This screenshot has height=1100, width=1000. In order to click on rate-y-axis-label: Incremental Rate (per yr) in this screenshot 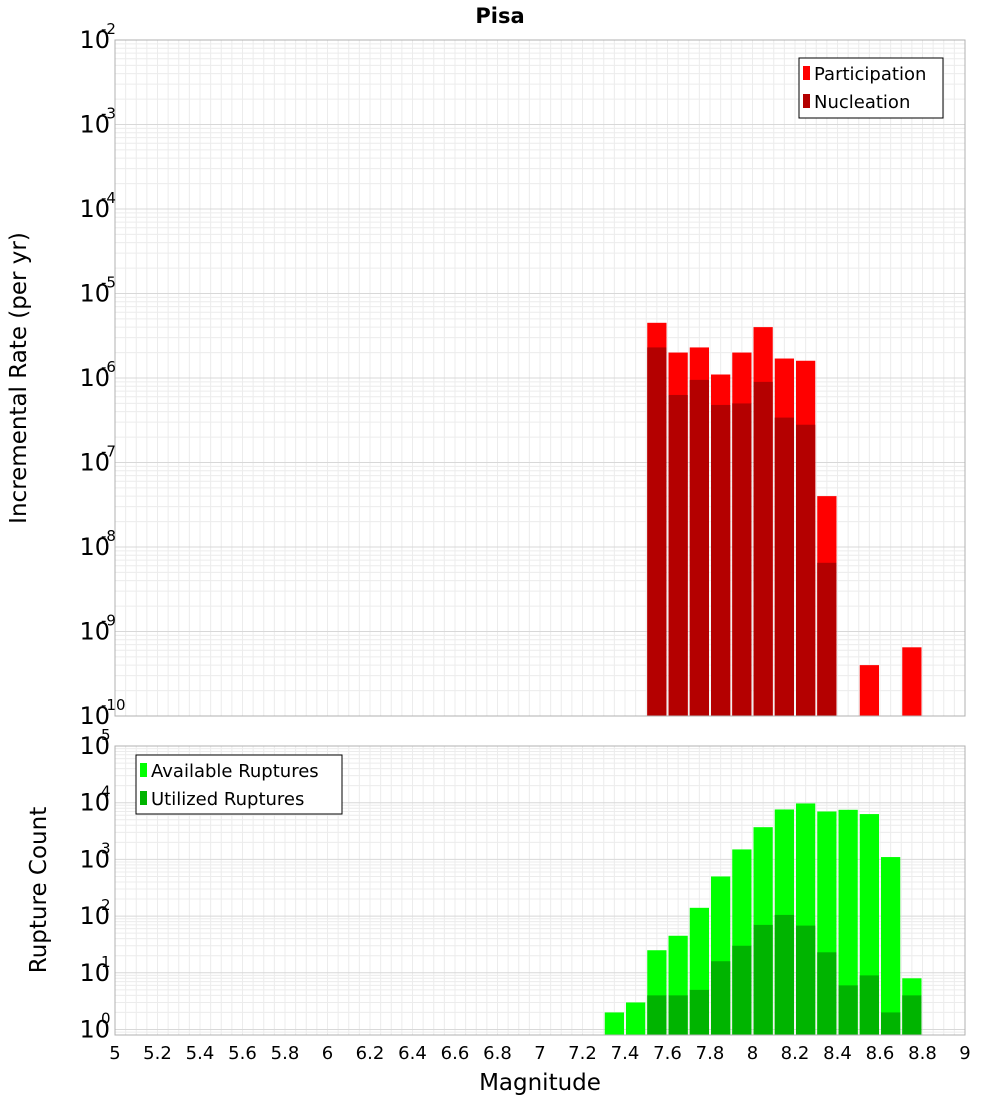, I will do `click(19, 378)`.